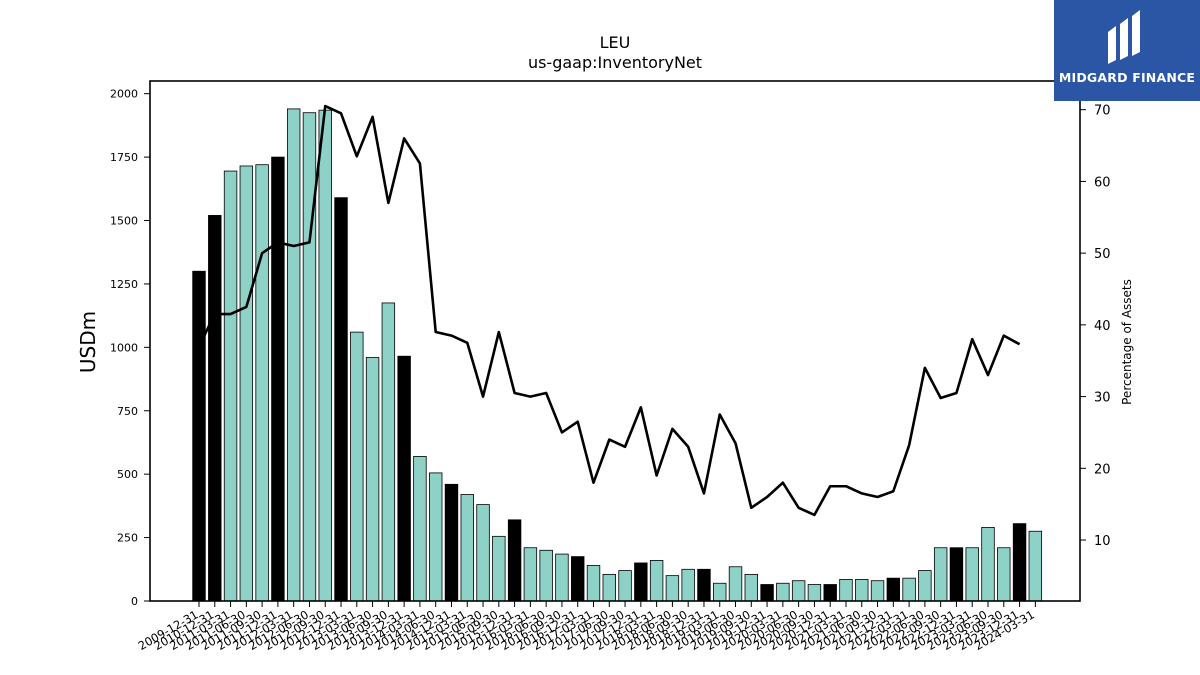  Describe the element at coordinates (1102, 326) in the screenshot. I see `y2-tick-label: 40` at that location.